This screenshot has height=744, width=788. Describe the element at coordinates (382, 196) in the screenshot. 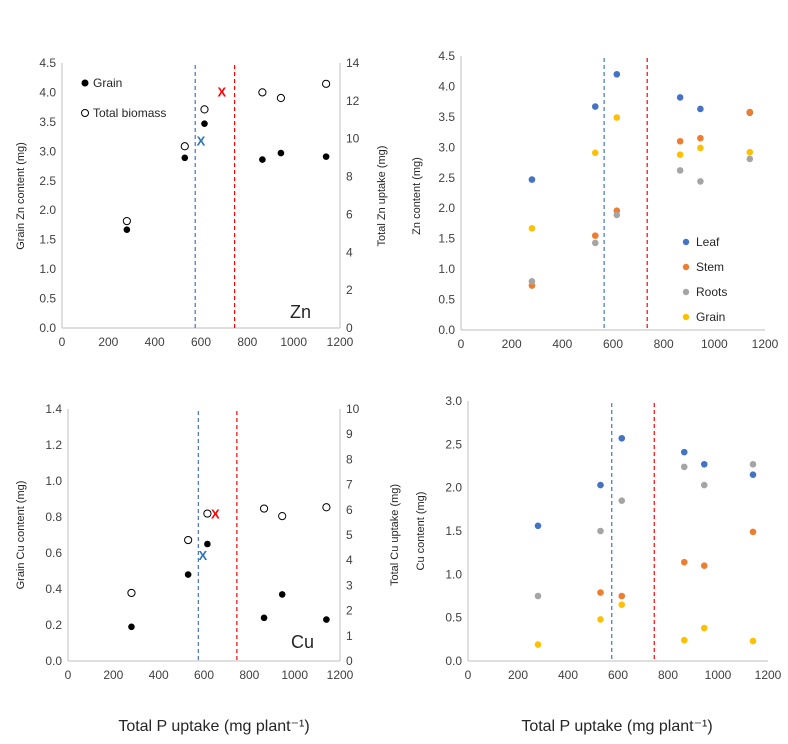

I see `y2-axis-label: Total Zn uptake (mg)` at that location.